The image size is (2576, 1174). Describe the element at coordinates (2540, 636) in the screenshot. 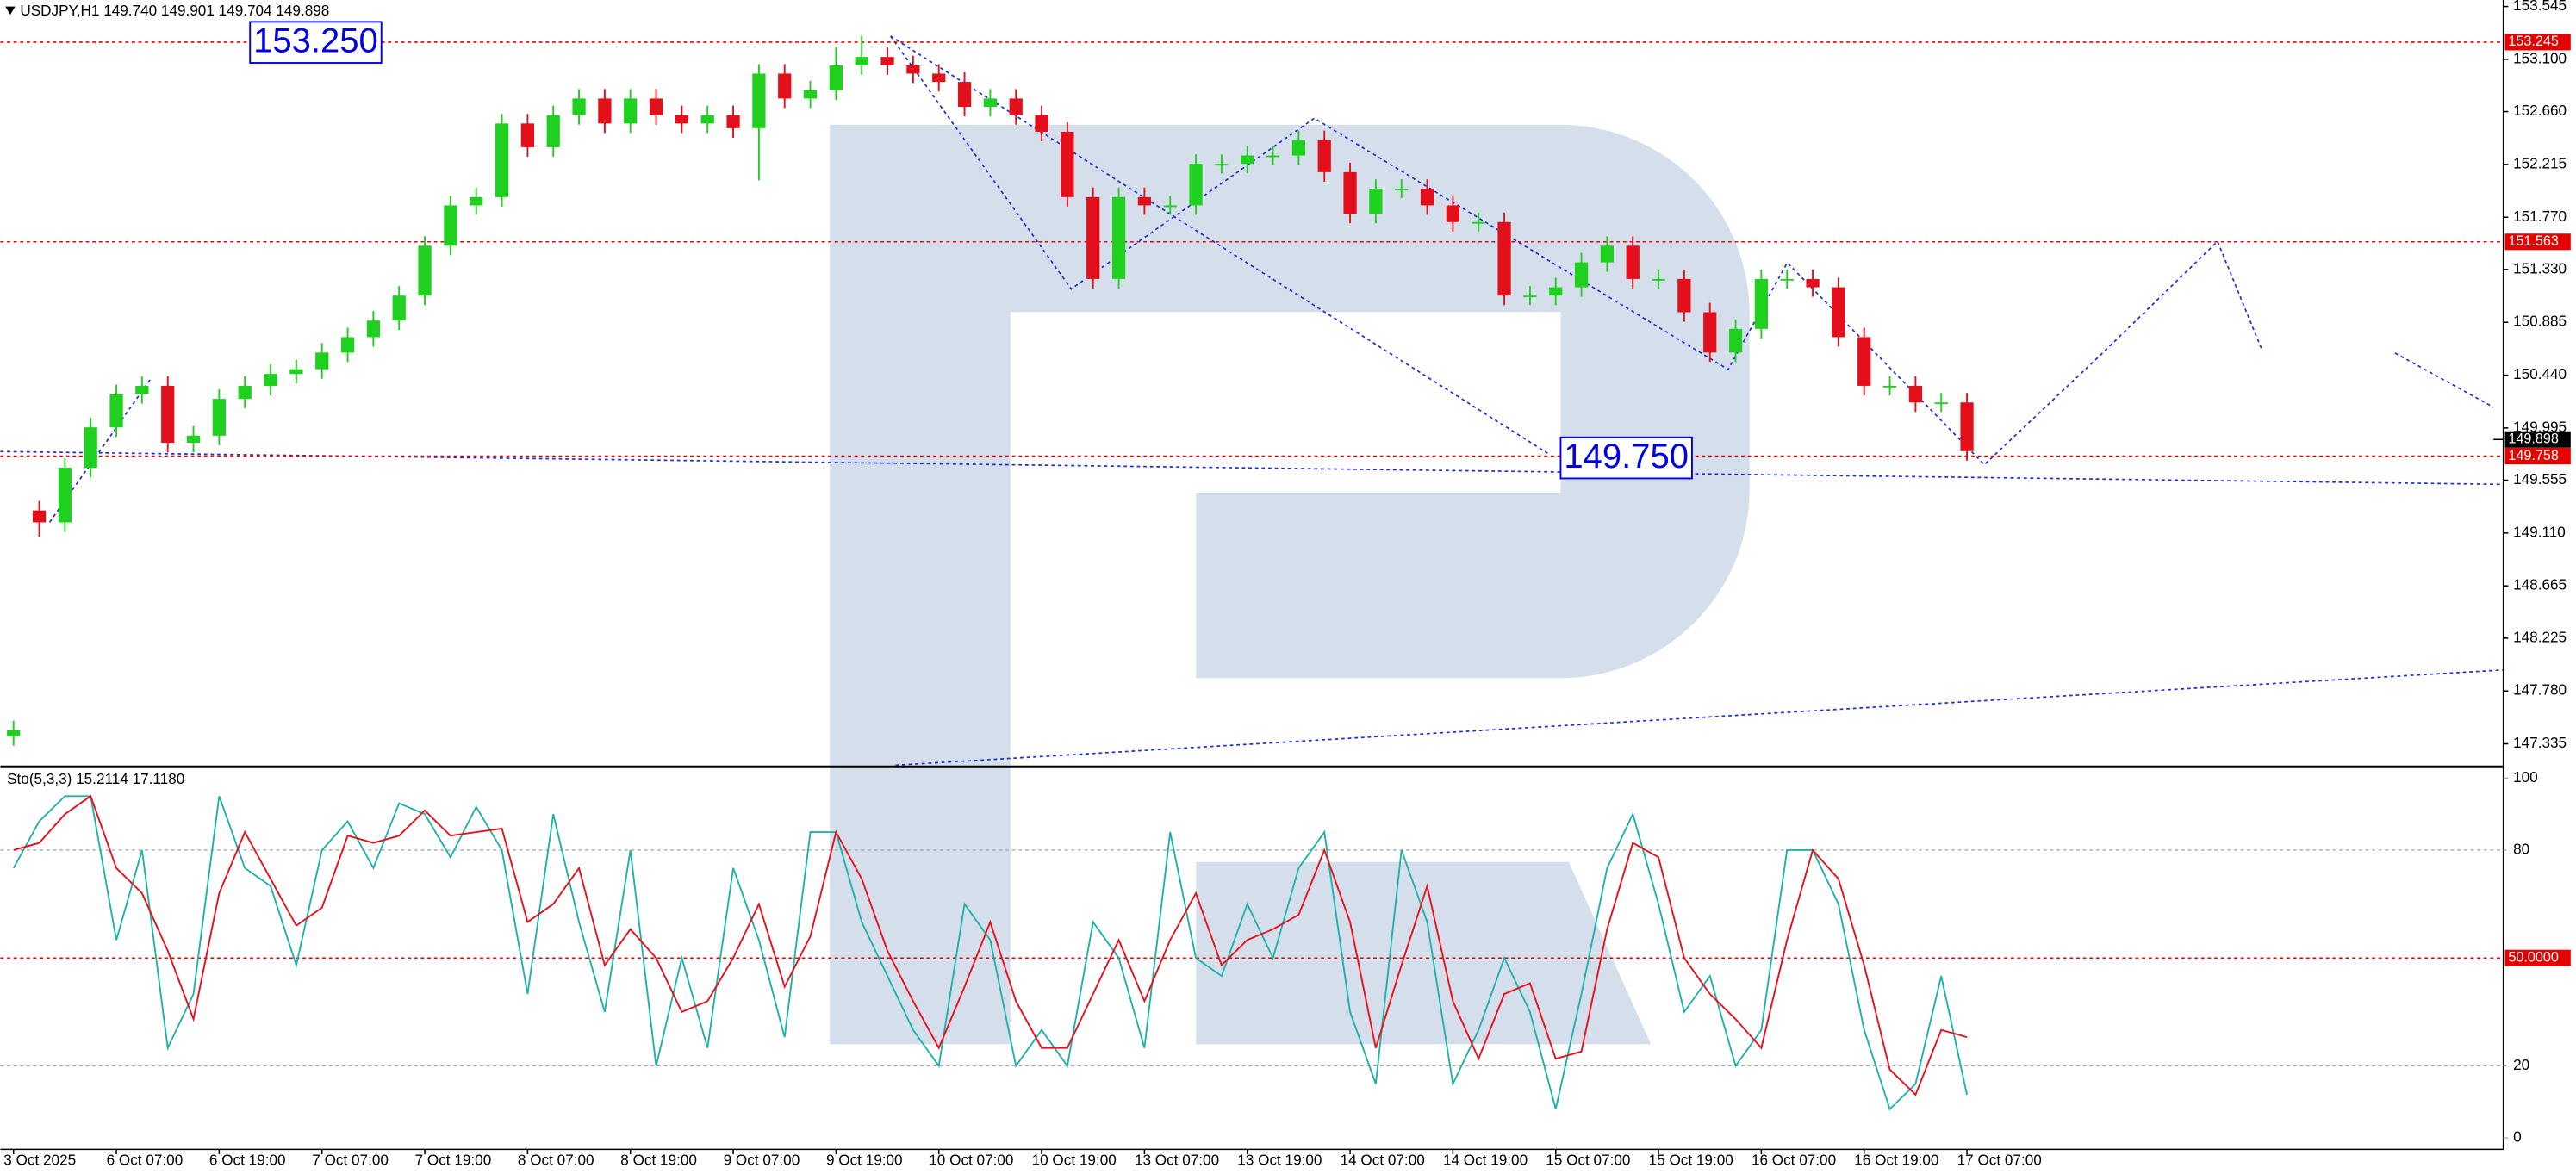

I see `y-tick-label: 148.225` at that location.